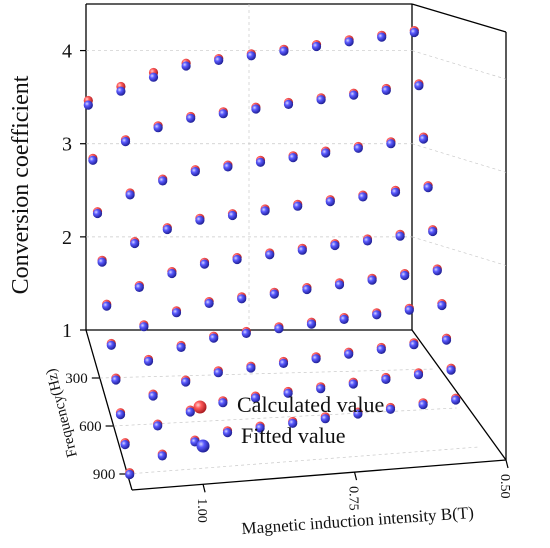 This screenshot has width=550, height=548. Describe the element at coordinates (504, 486) in the screenshot. I see `b-tick-label: 0.50` at that location.